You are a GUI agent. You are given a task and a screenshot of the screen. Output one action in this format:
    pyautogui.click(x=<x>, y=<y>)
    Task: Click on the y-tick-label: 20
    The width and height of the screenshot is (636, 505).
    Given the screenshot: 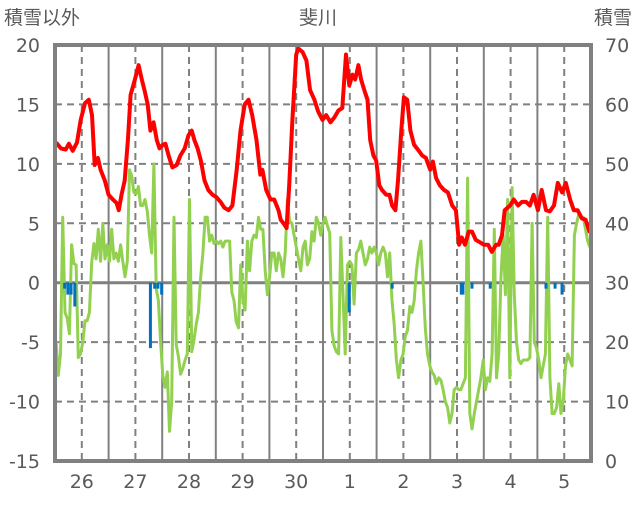 What is the action you would take?
    pyautogui.click(x=28, y=46)
    